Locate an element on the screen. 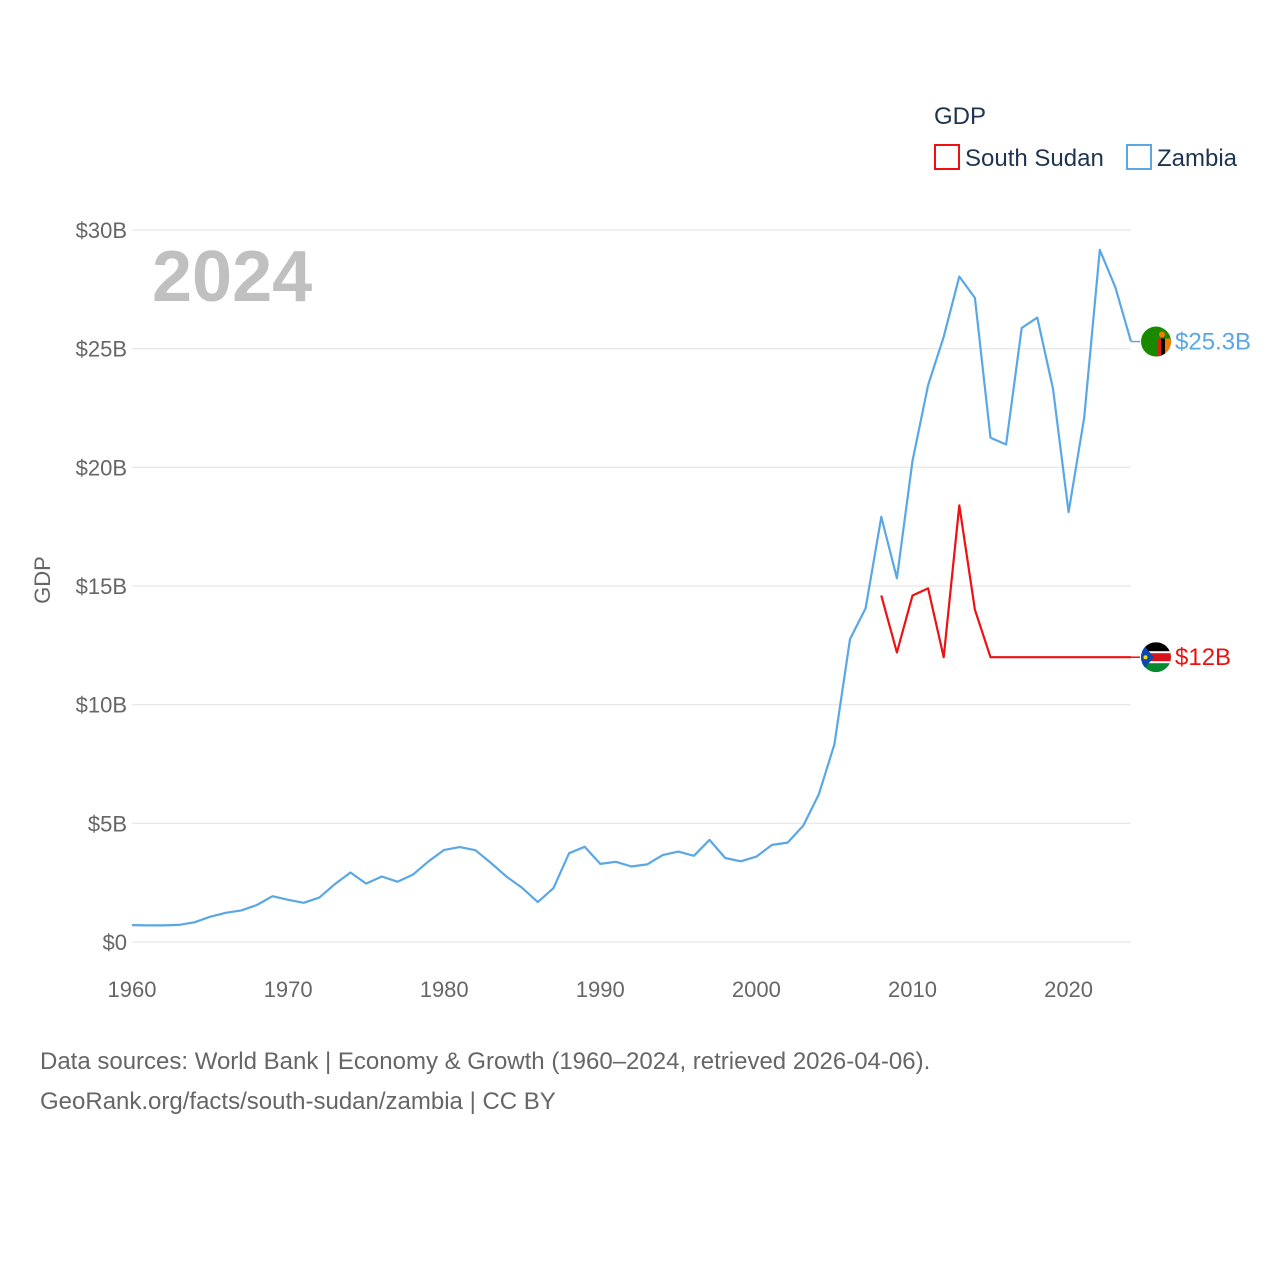 This screenshot has width=1280, height=1280. y-tick-label: $30B is located at coordinates (101, 230).